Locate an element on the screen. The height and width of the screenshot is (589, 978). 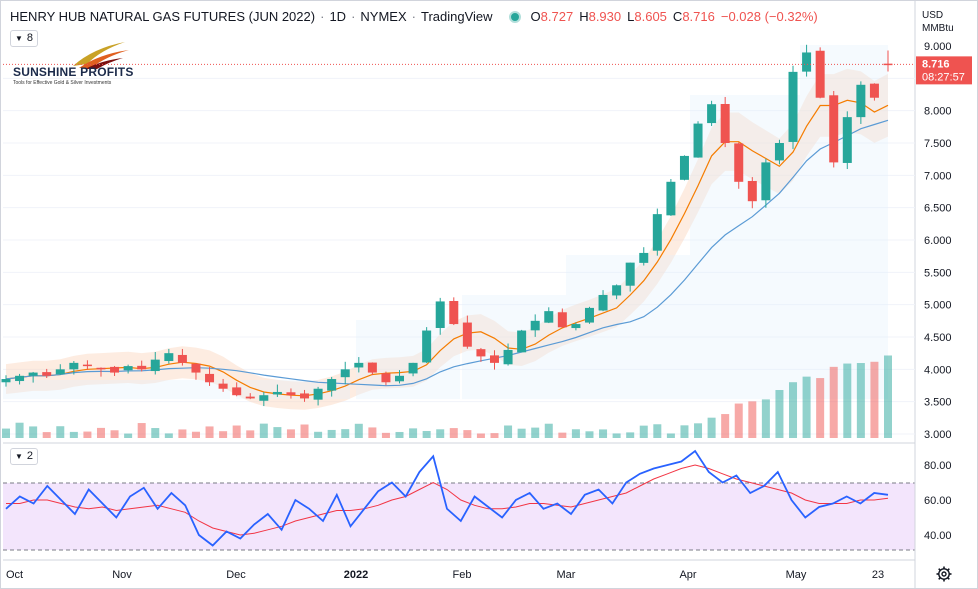
price-tick-label: 3.500 is located at coordinates (938, 403).